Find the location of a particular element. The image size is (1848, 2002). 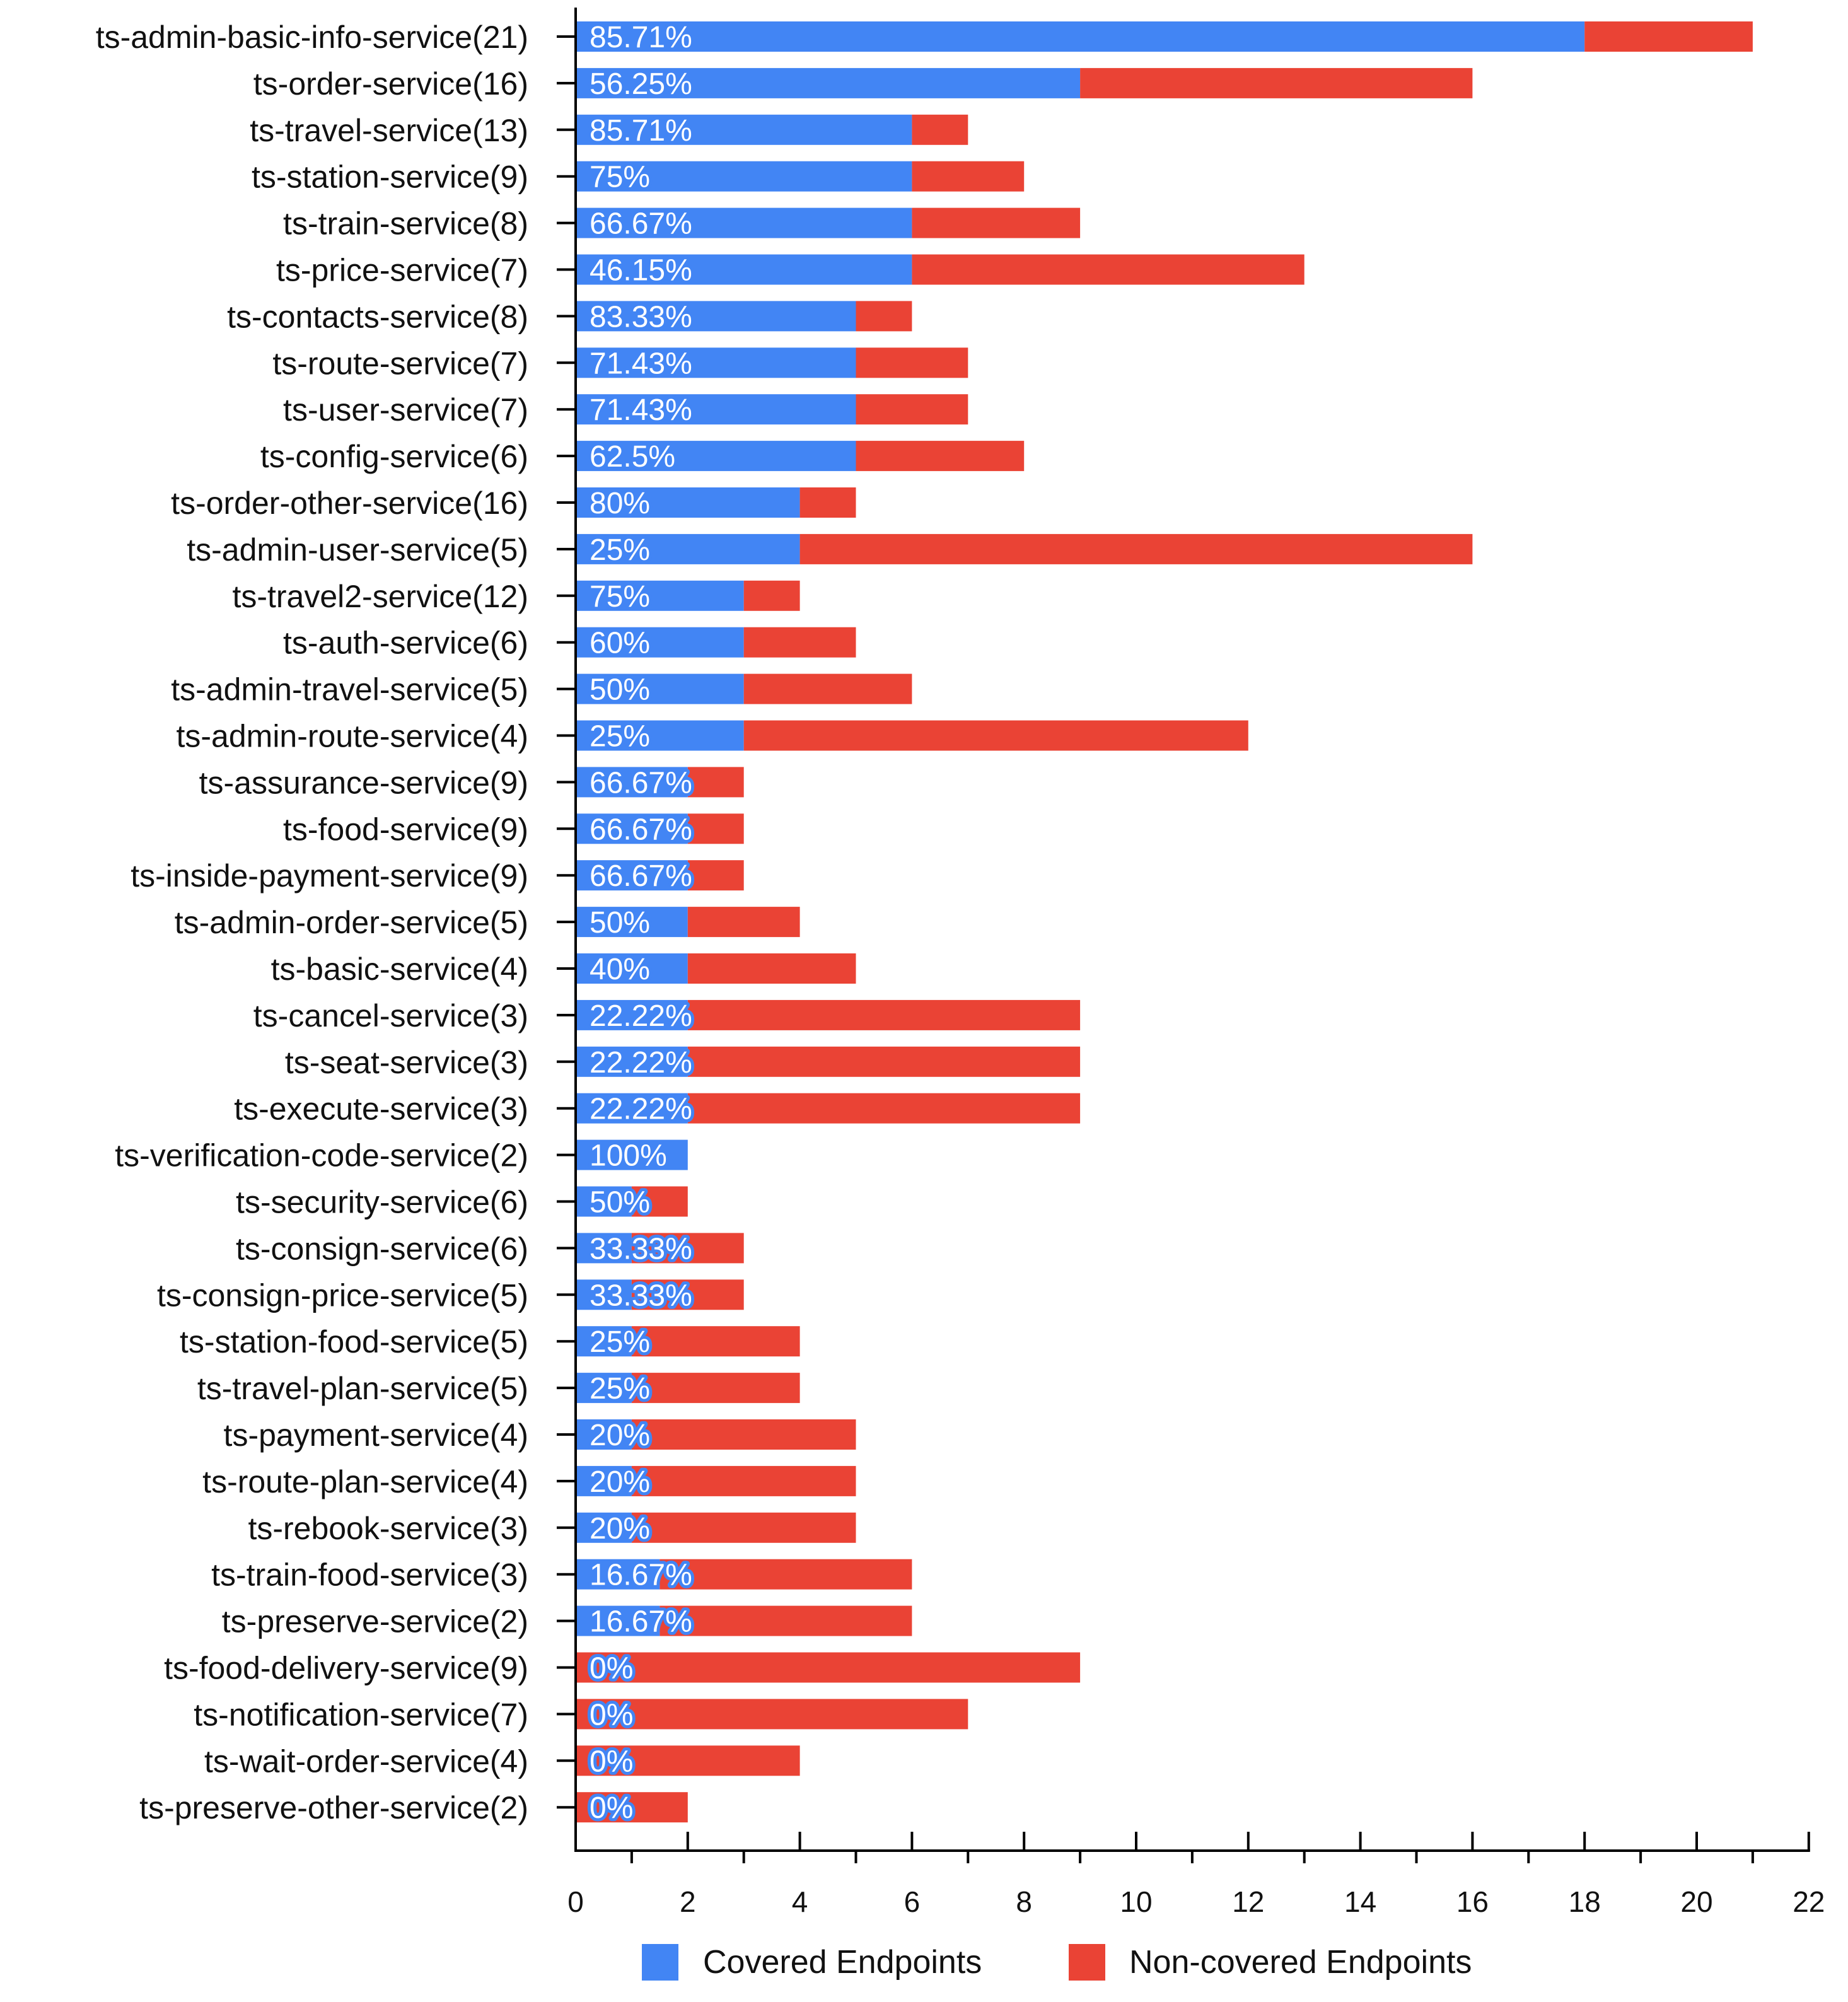

category-label: ts-payment-service(4) is located at coordinates (376, 1435).